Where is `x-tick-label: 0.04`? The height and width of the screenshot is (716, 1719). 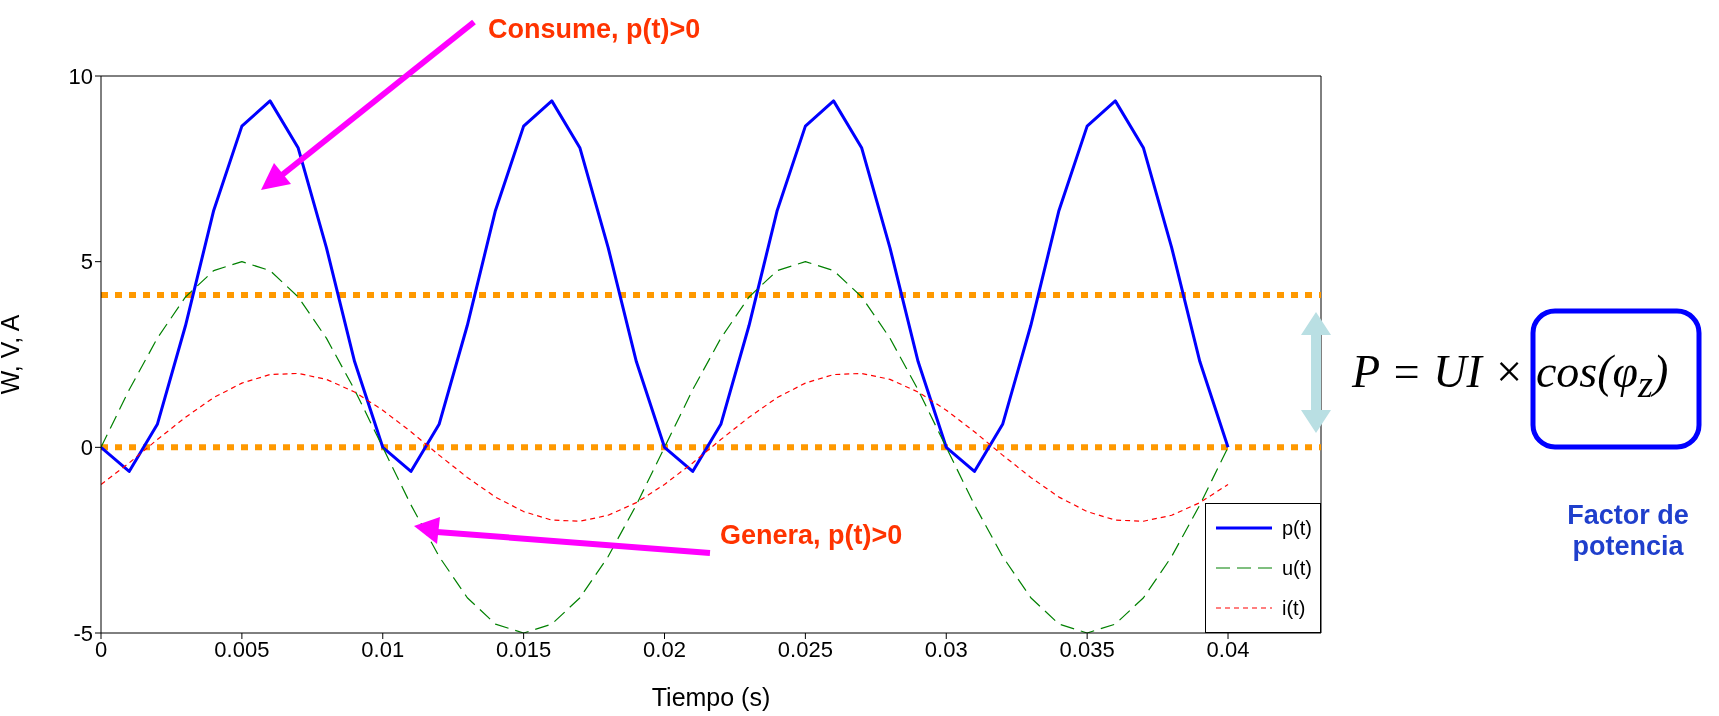 x-tick-label: 0.04 is located at coordinates (1228, 649).